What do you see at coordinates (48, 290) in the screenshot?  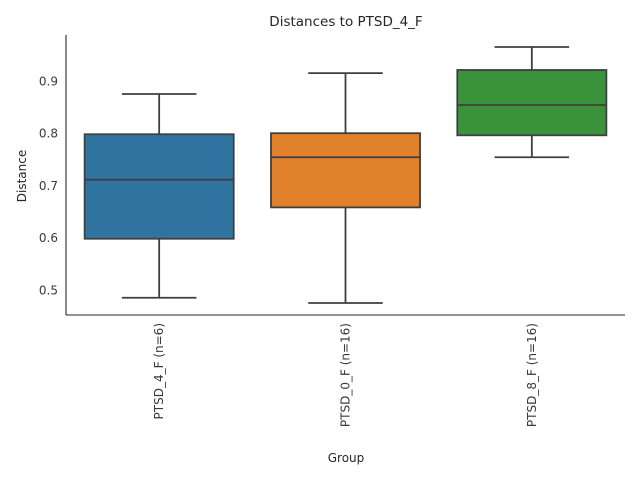 I see `y-tick-label: 0.5` at bounding box center [48, 290].